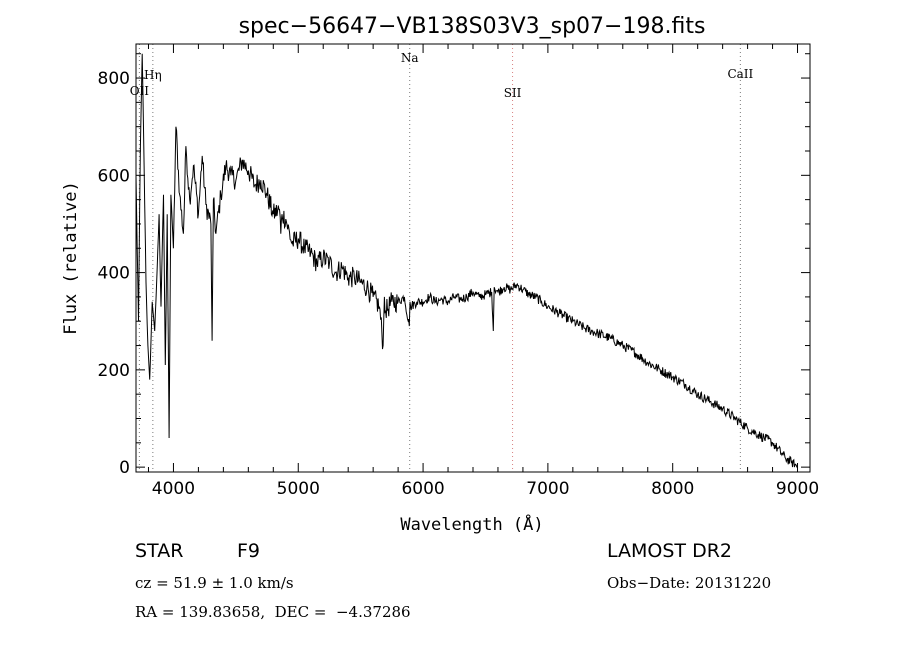  I want to click on spectral-subclass: F9, so click(249, 551).